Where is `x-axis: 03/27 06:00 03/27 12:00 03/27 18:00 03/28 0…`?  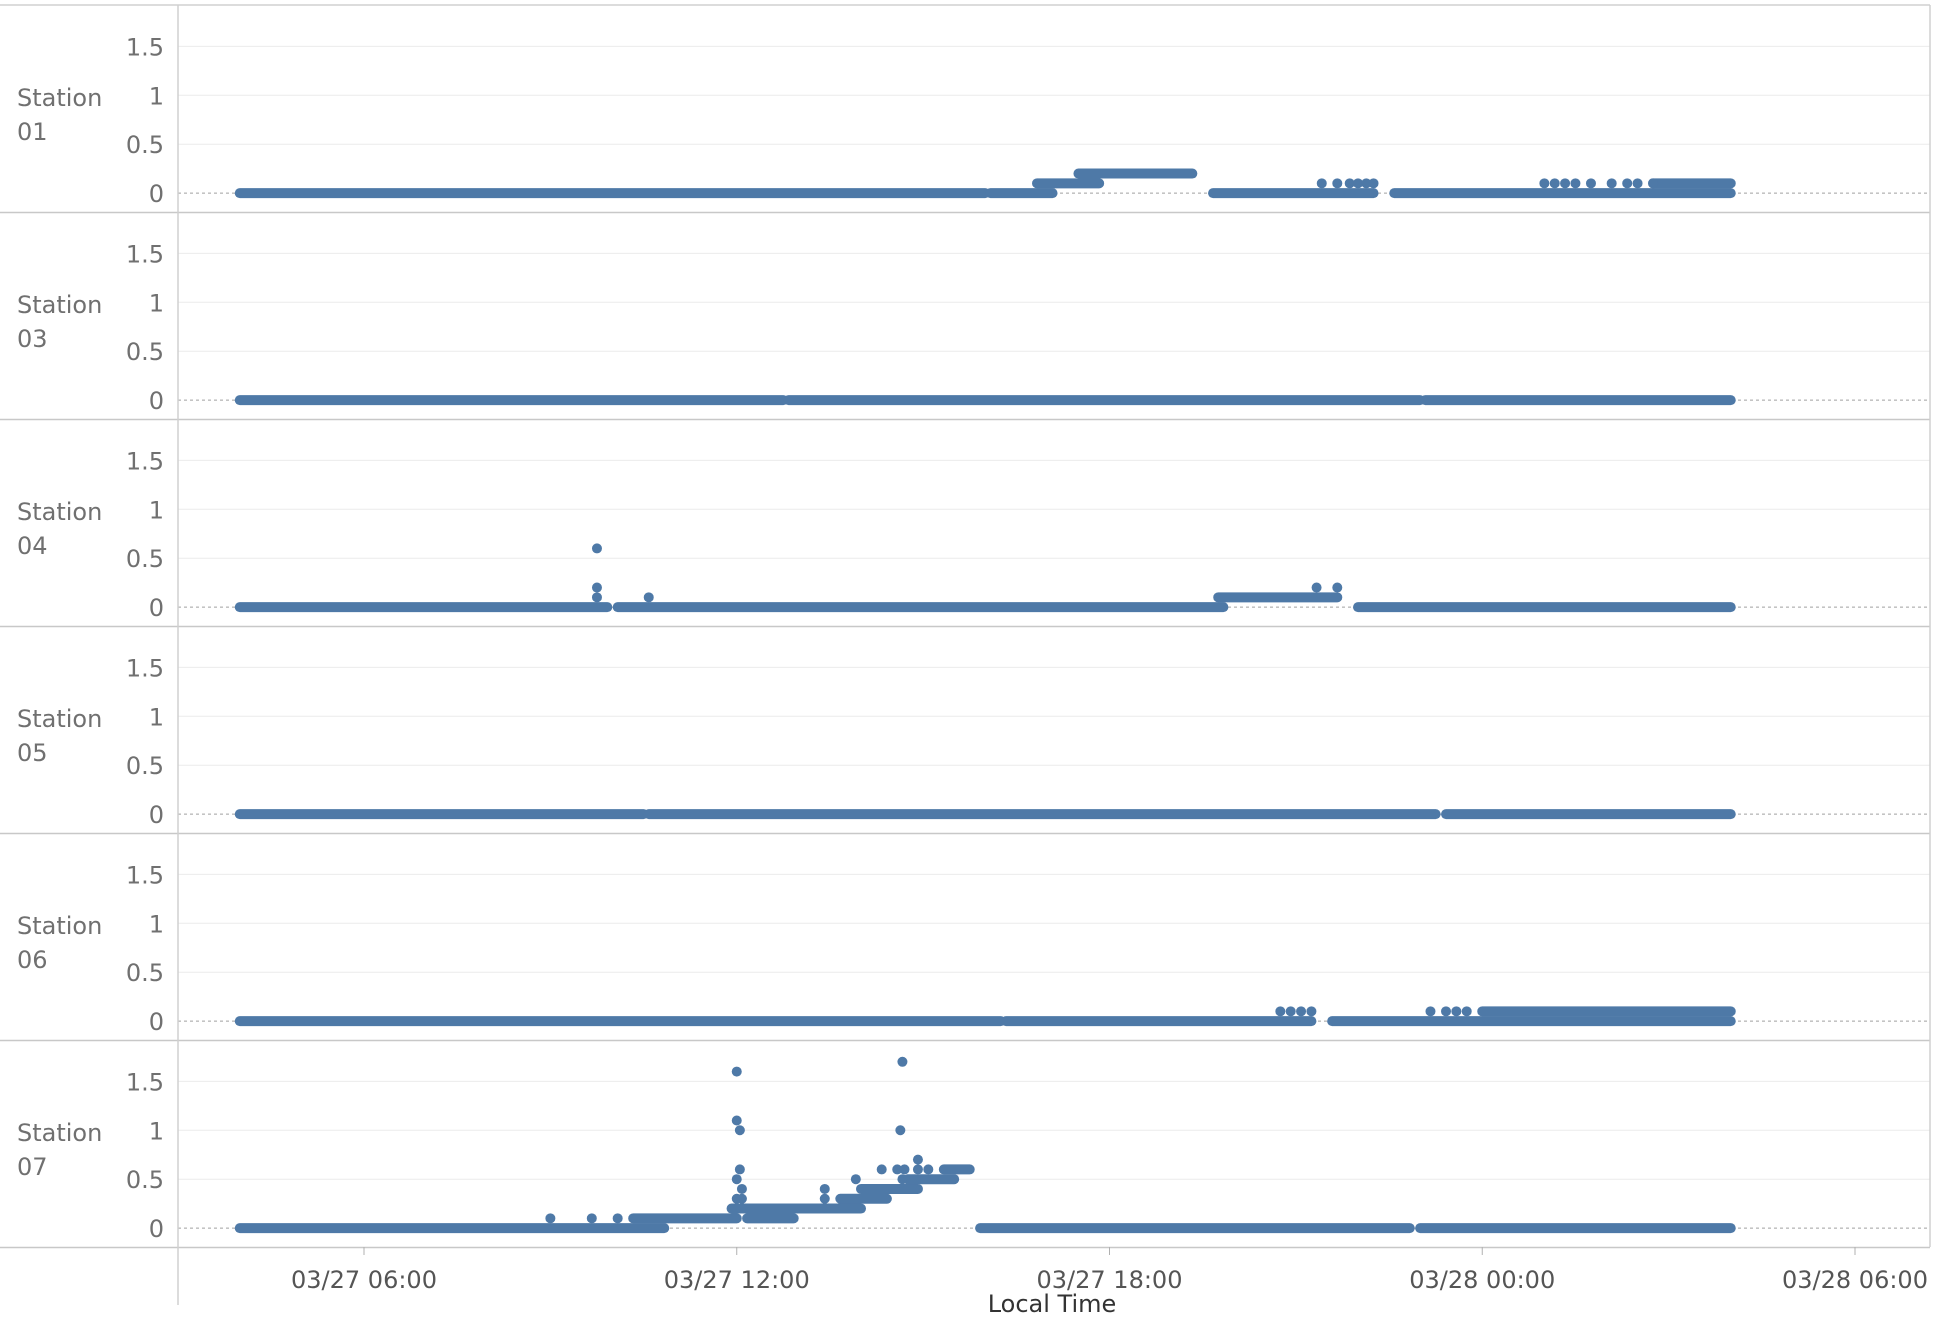 x-axis: 03/27 06:00 03/27 12:00 03/27 18:00 03/28 0… is located at coordinates (1109, 1270).